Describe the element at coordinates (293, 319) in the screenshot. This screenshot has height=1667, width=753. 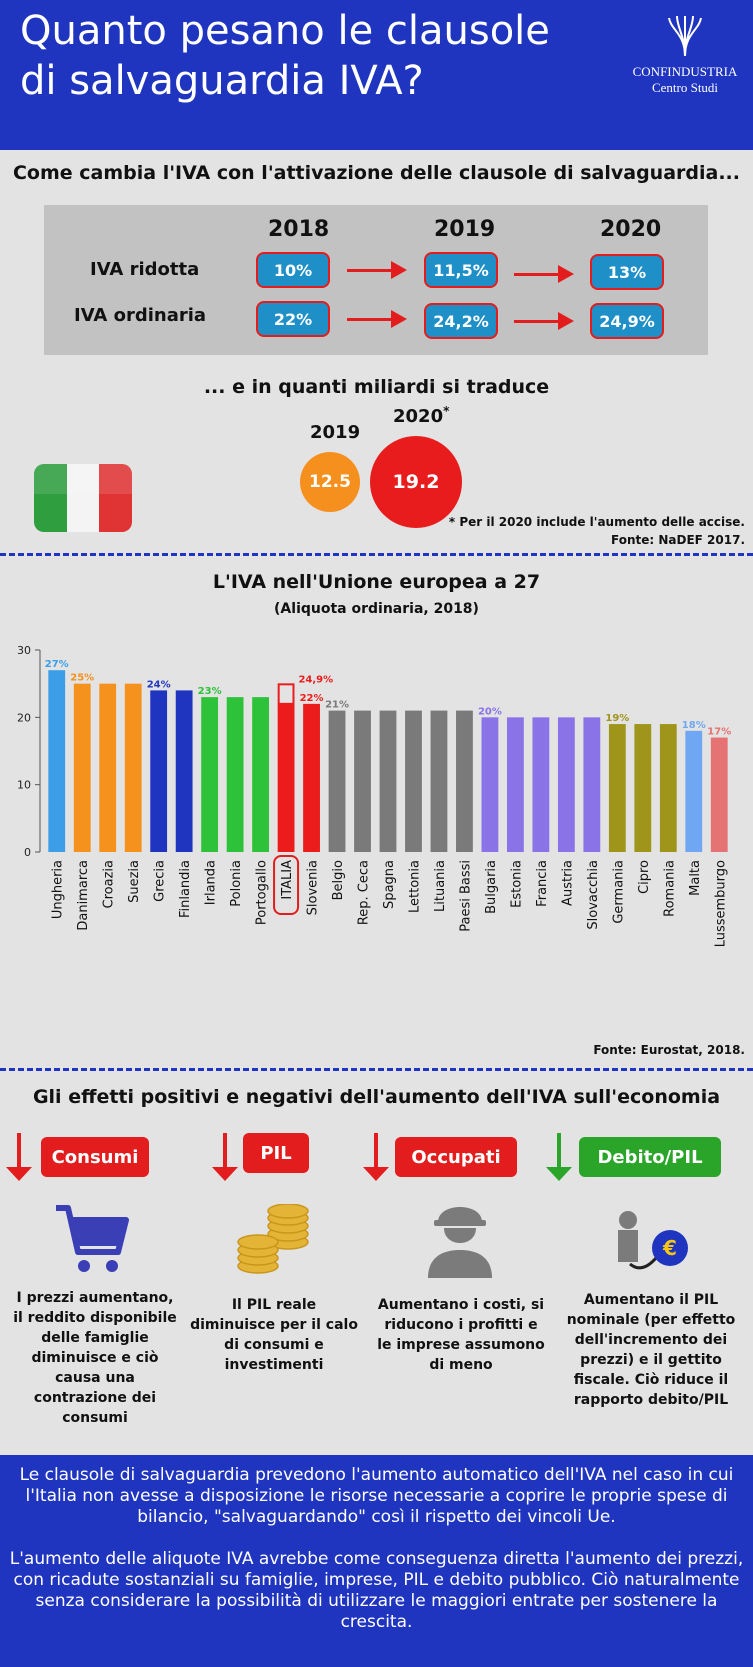
I see `iva-ordinaria-2018: 22%` at that location.